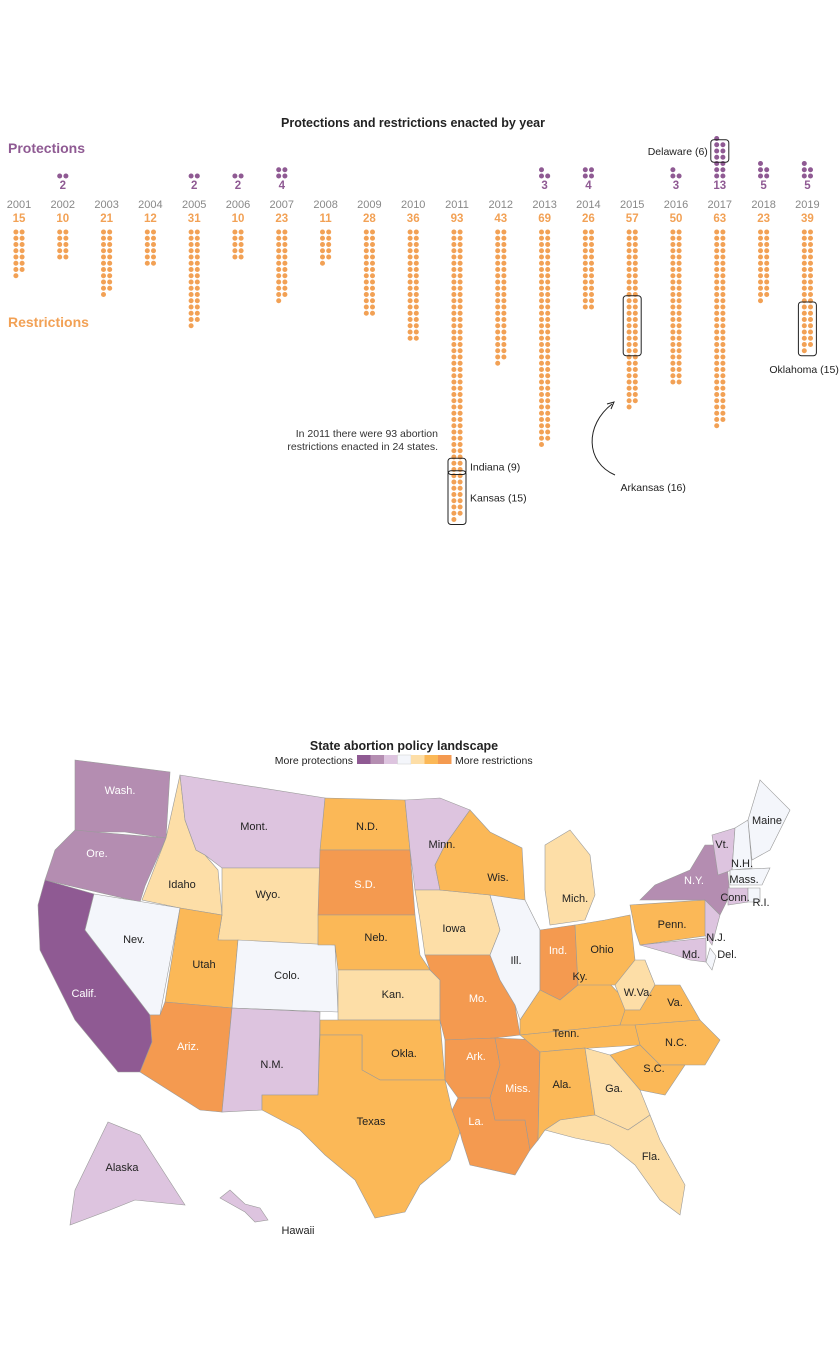  I want to click on state-label: Texas, so click(371, 1122).